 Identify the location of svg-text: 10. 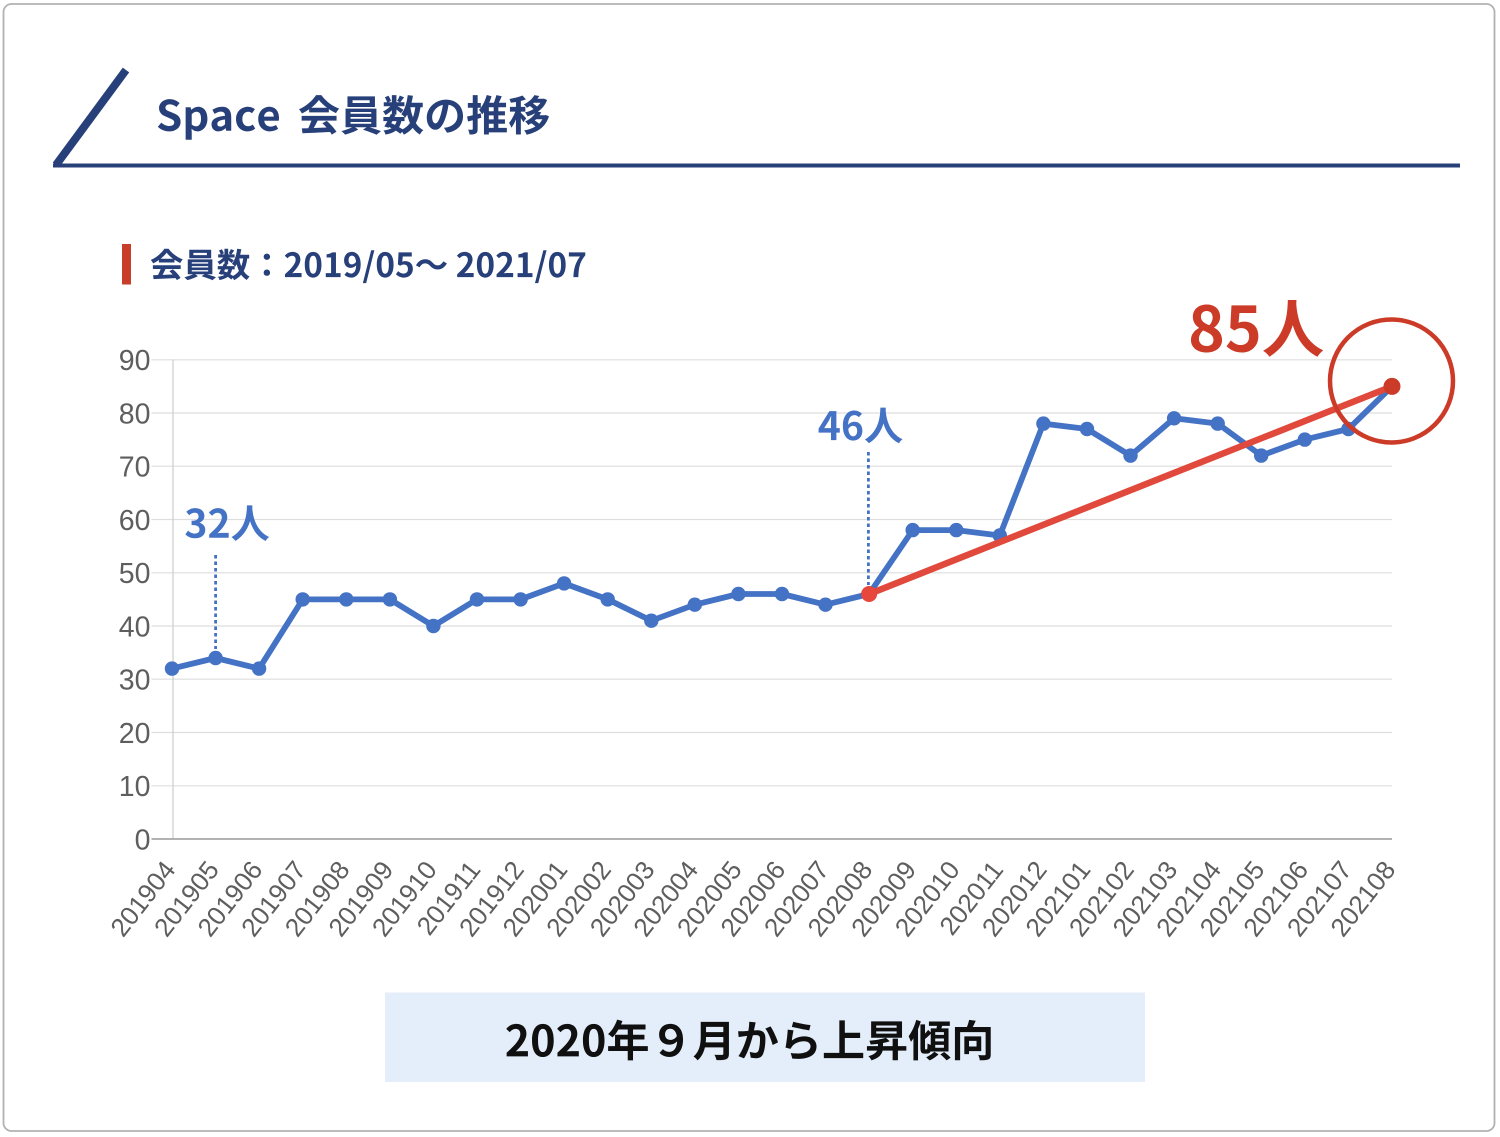
(135, 787).